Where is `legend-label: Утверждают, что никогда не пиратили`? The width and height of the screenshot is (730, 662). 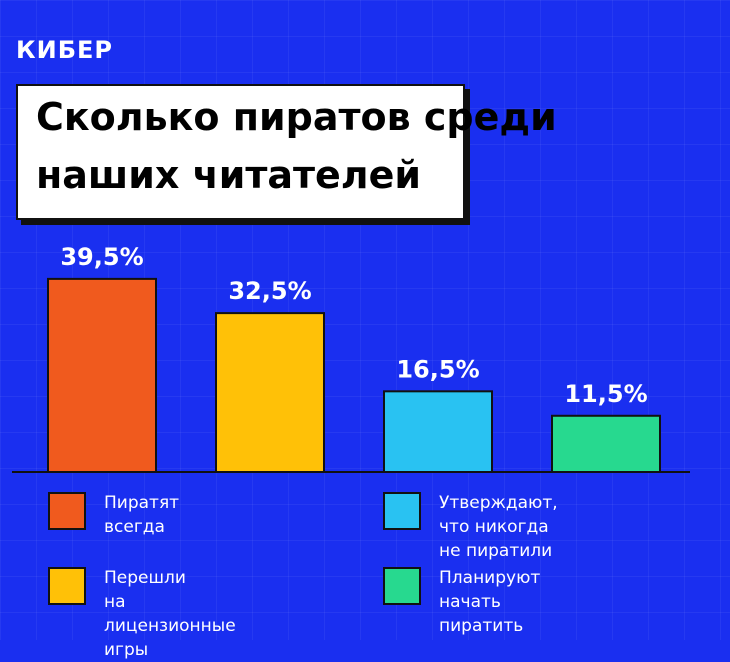
legend-label: Утверждают, что никогда не пиратили is located at coordinates (498, 527).